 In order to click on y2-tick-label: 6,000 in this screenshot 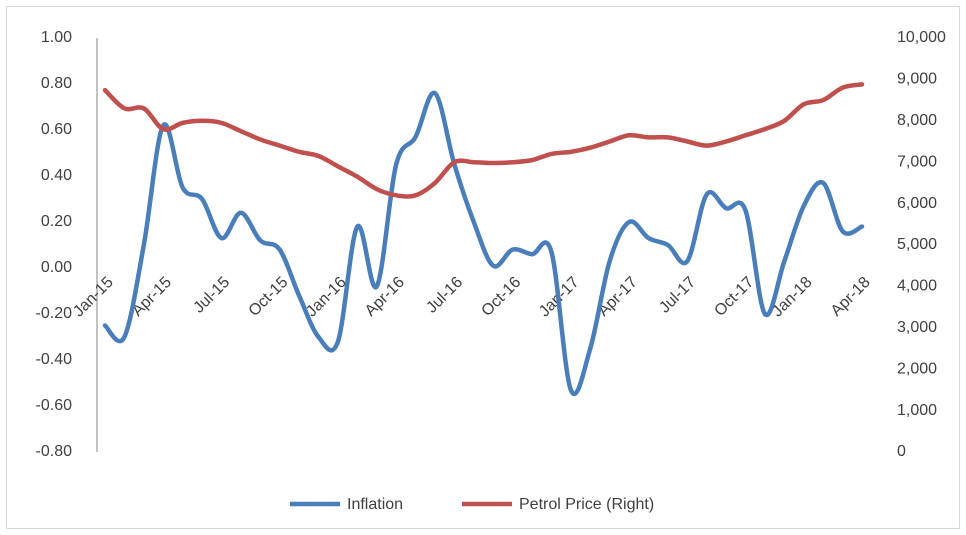, I will do `click(917, 203)`.